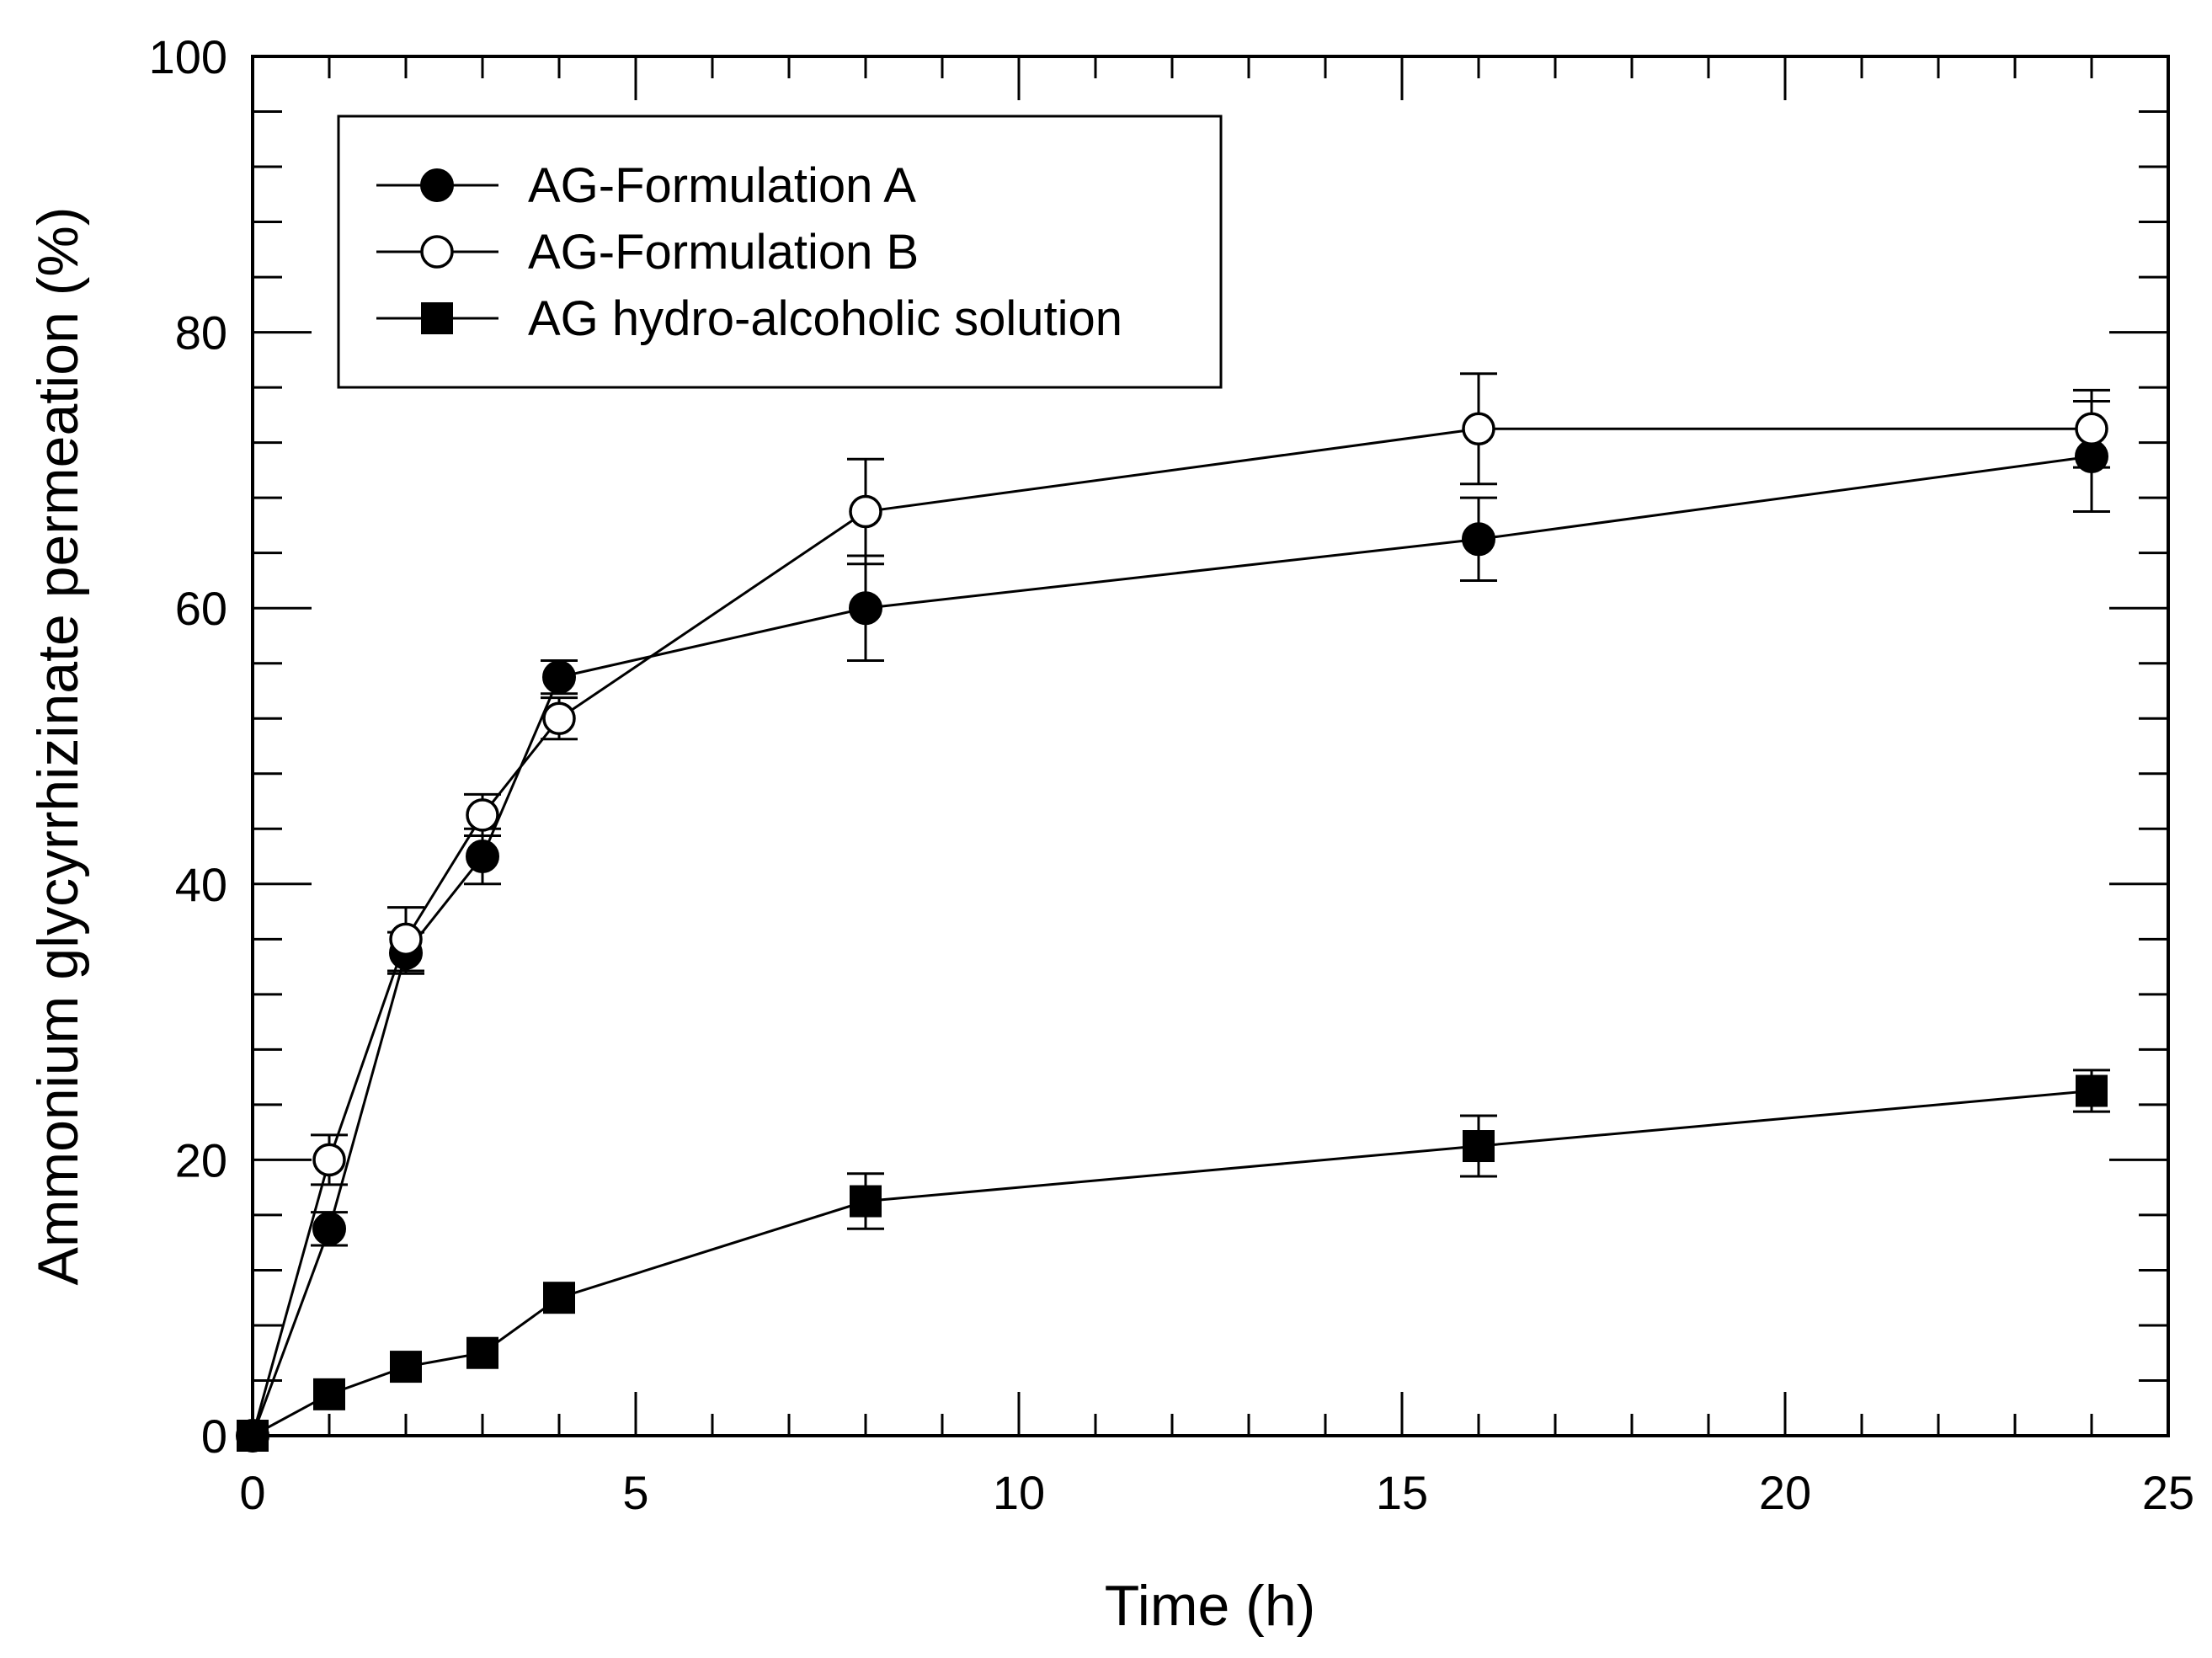  What do you see at coordinates (188, 56) in the screenshot?
I see `y-tick-label: 100` at bounding box center [188, 56].